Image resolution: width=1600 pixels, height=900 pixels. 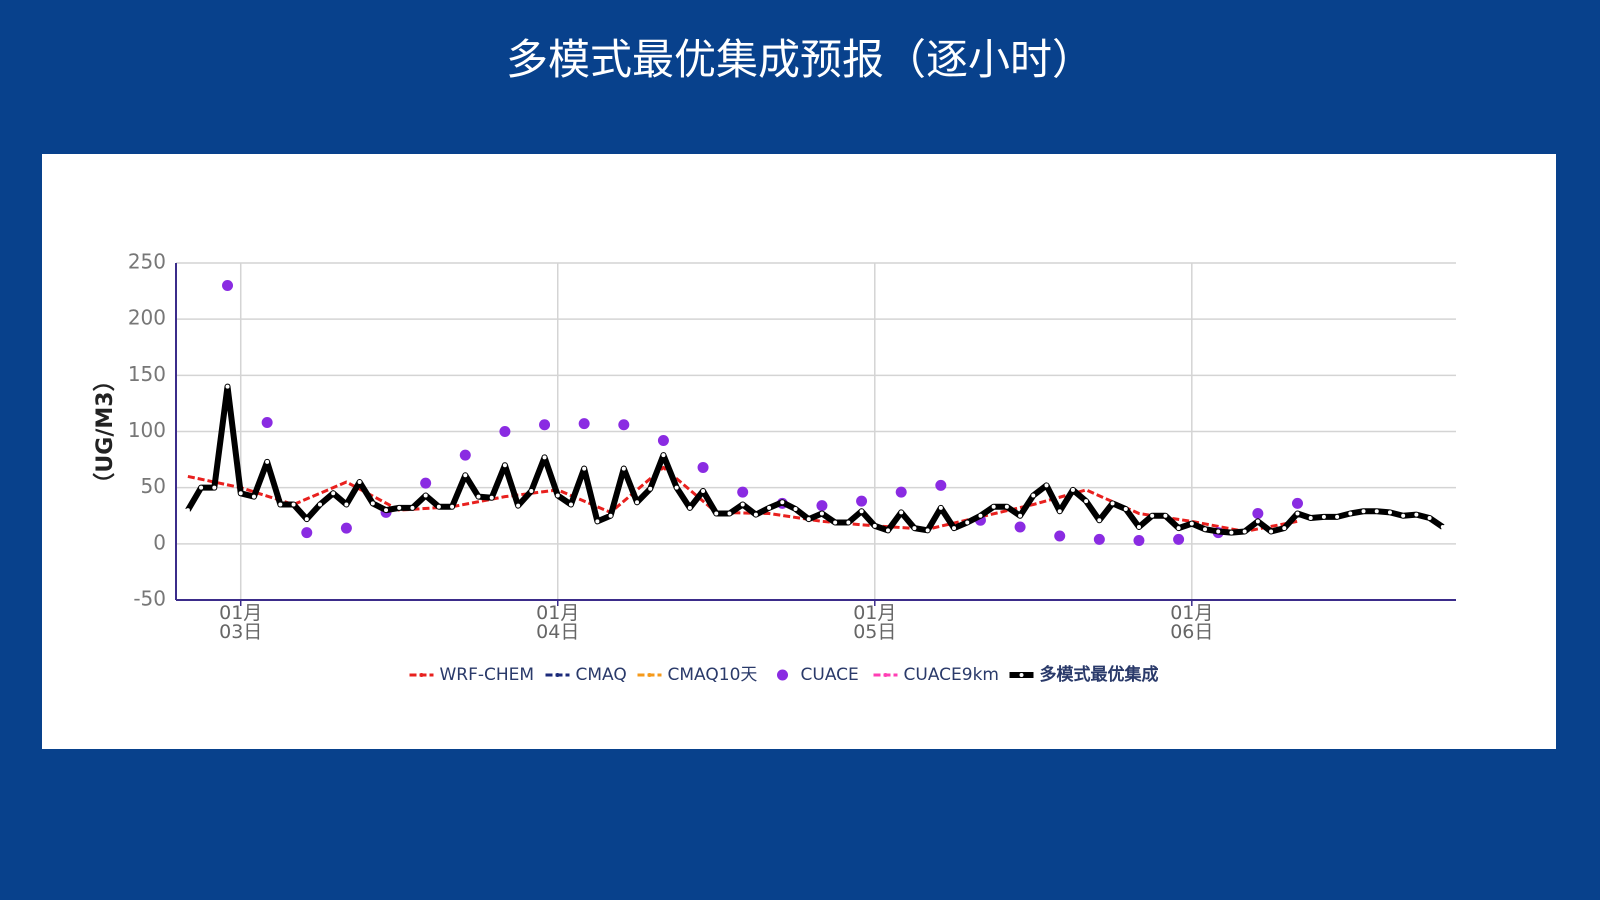 I want to click on y-tick-label: 100, so click(x=147, y=430).